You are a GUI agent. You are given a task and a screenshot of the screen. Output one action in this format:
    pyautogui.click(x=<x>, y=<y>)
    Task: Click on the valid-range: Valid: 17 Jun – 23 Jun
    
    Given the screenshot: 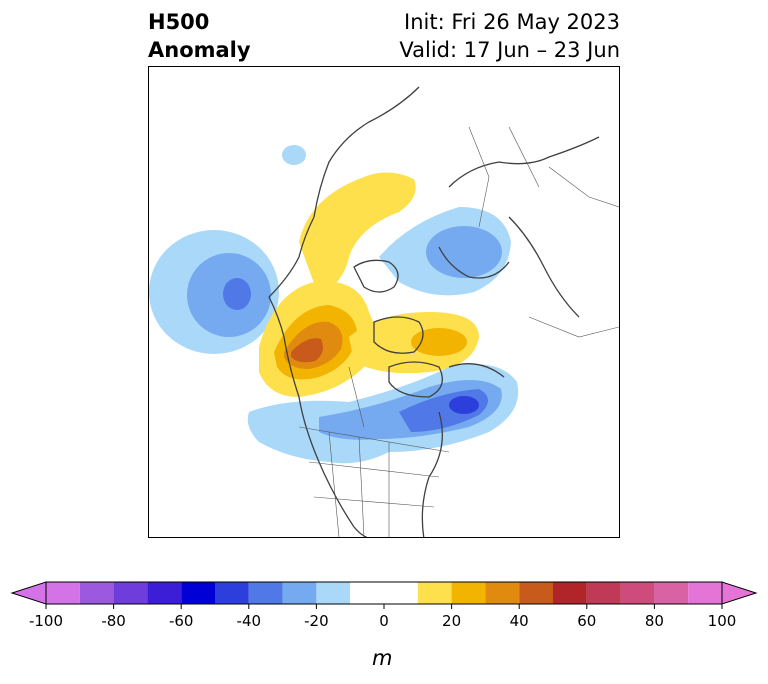 What is the action you would take?
    pyautogui.click(x=509, y=50)
    